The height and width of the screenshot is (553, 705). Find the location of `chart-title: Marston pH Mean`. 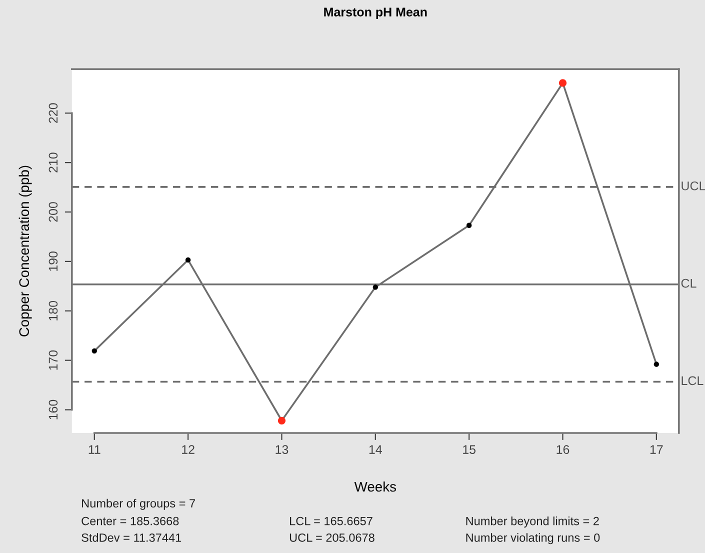

chart-title: Marston pH Mean is located at coordinates (375, 13).